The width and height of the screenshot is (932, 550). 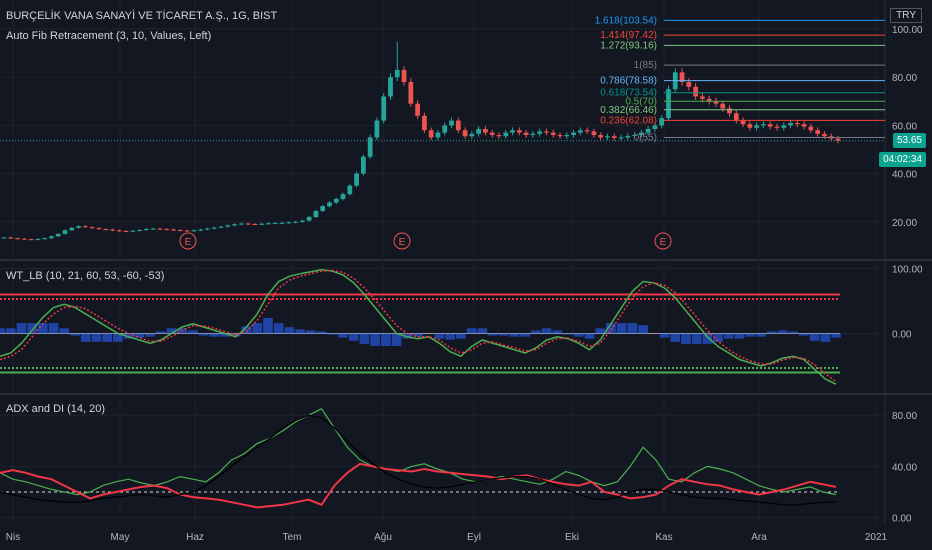 I want to click on wt-indicator-title: WT_LB (10, 21, 60, 53, -60, -53), so click(x=85, y=276).